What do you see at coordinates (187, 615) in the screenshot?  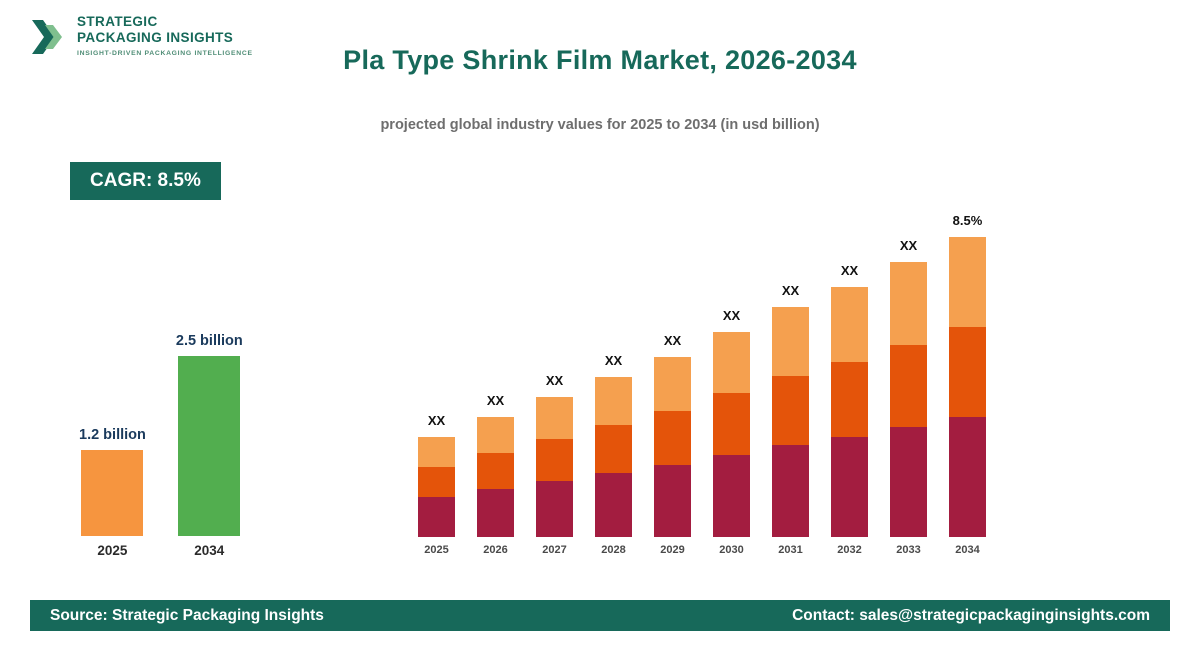 I see `footer-source: Source: Strategic Packaging Insights` at bounding box center [187, 615].